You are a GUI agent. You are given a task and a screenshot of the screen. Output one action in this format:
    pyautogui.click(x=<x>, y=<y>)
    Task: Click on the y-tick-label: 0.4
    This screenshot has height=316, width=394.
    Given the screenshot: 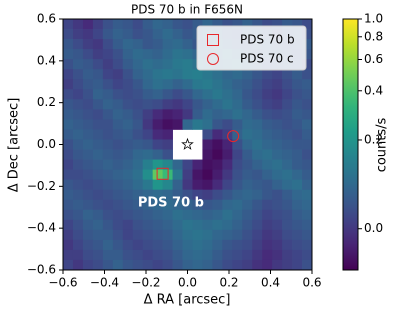 What is the action you would take?
    pyautogui.click(x=46, y=60)
    